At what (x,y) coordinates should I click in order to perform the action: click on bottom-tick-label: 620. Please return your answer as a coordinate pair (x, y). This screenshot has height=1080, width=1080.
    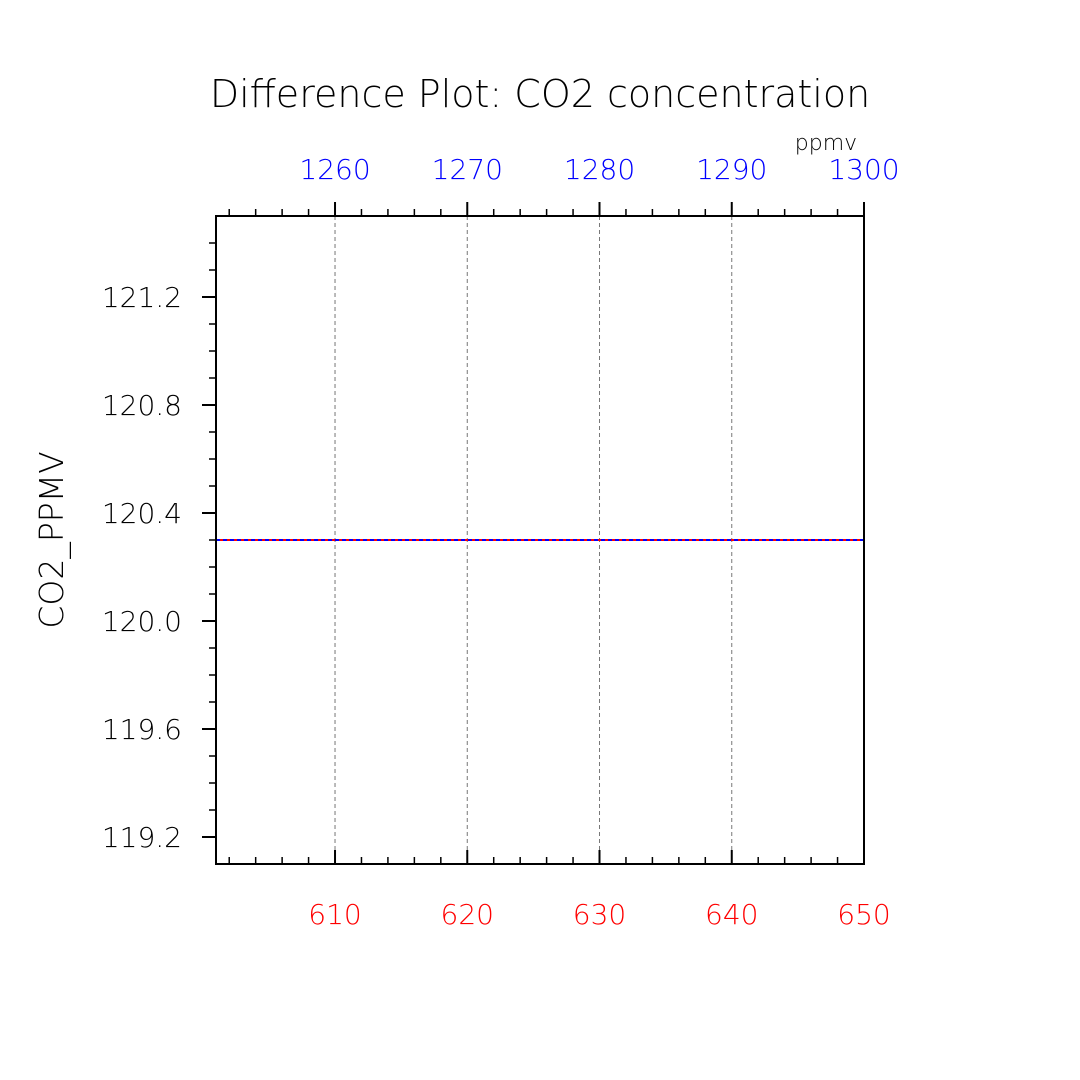
    Looking at the image, I should click on (467, 914).